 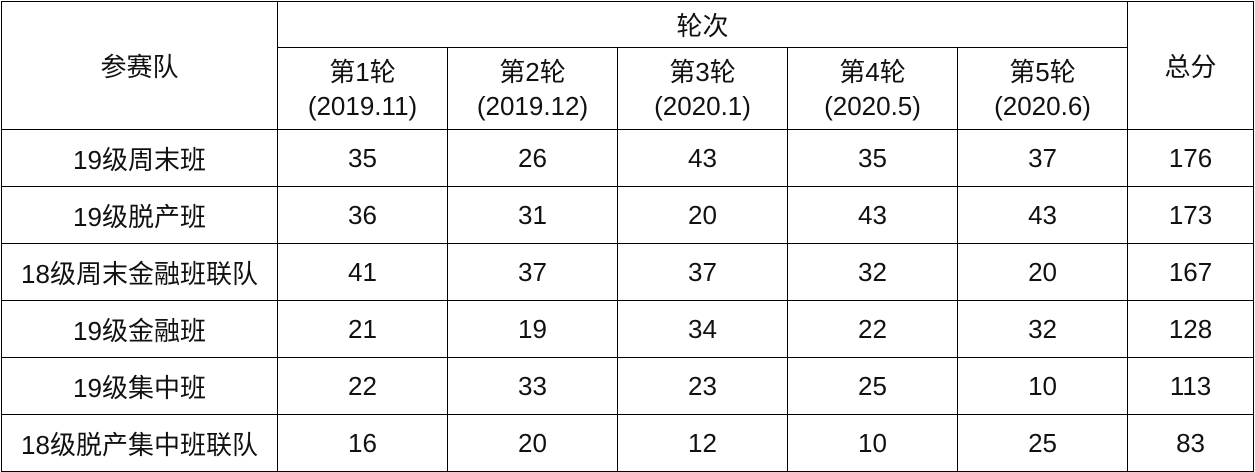 I want to click on table-row: 19级周末班 35 26 43 35 37 176, so click(x=628, y=158).